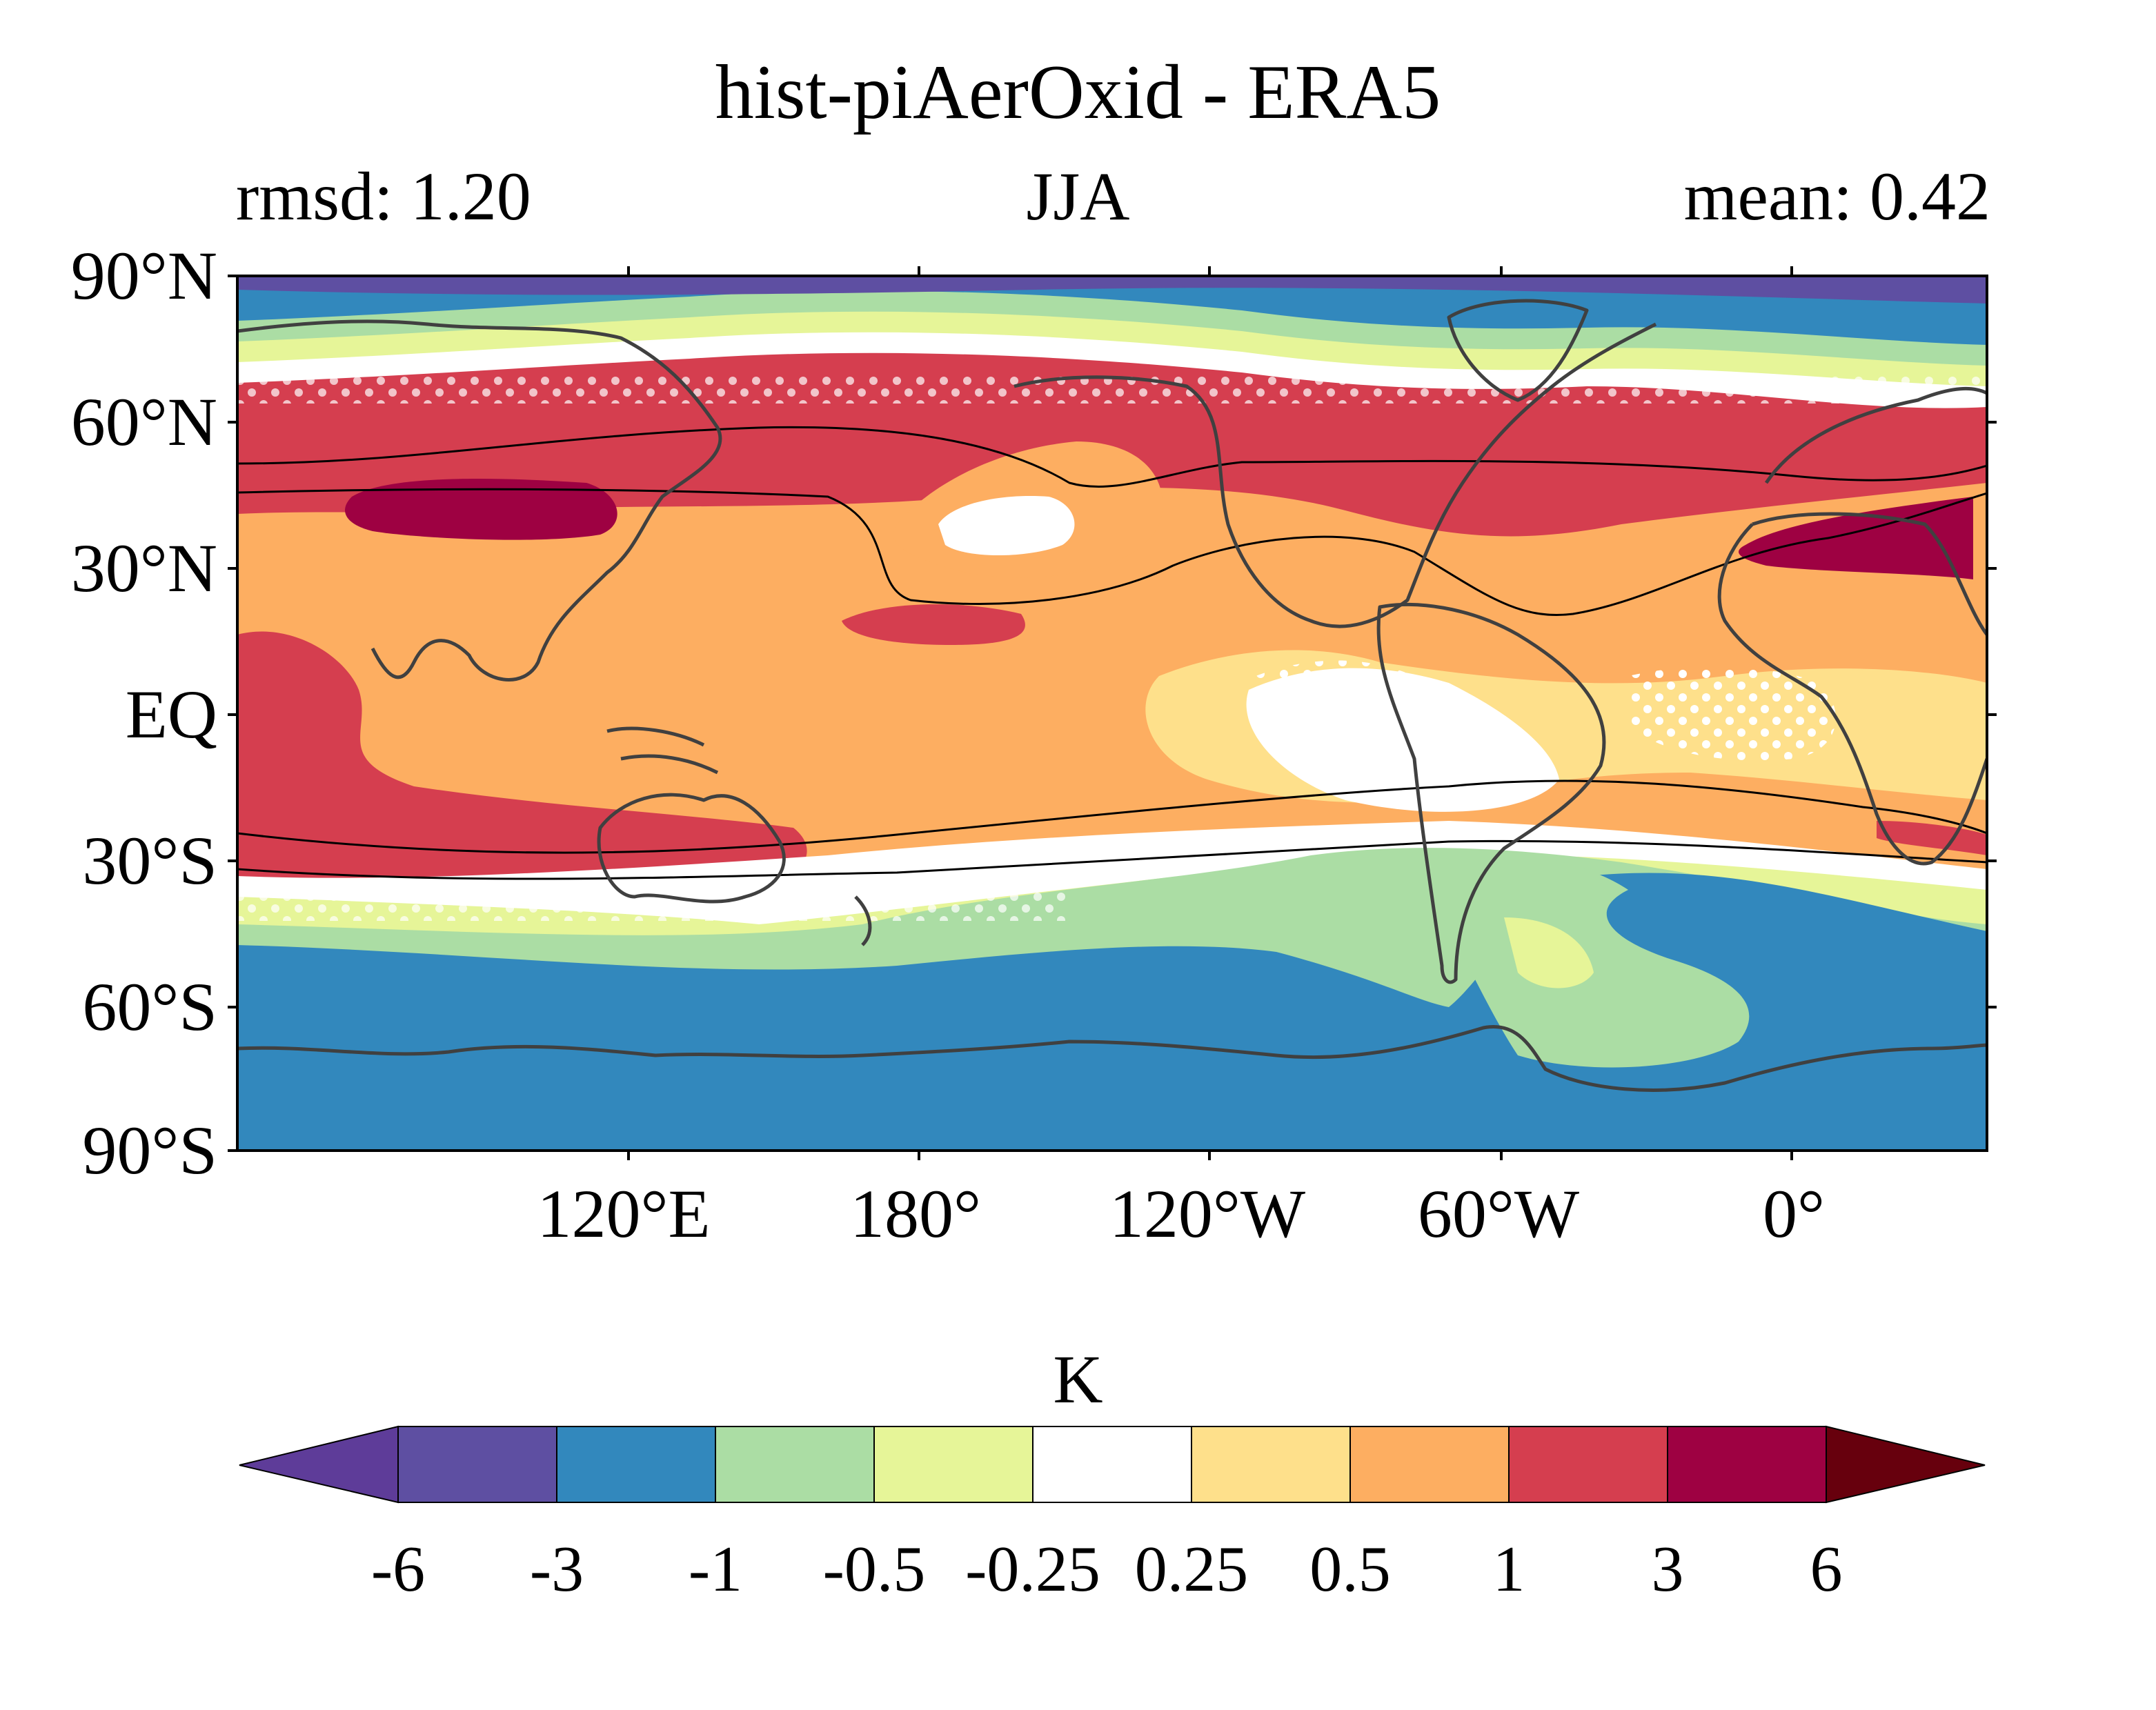 This screenshot has width=2156, height=1710. What do you see at coordinates (1875, 435) in the screenshot?
I see `coast-europe` at bounding box center [1875, 435].